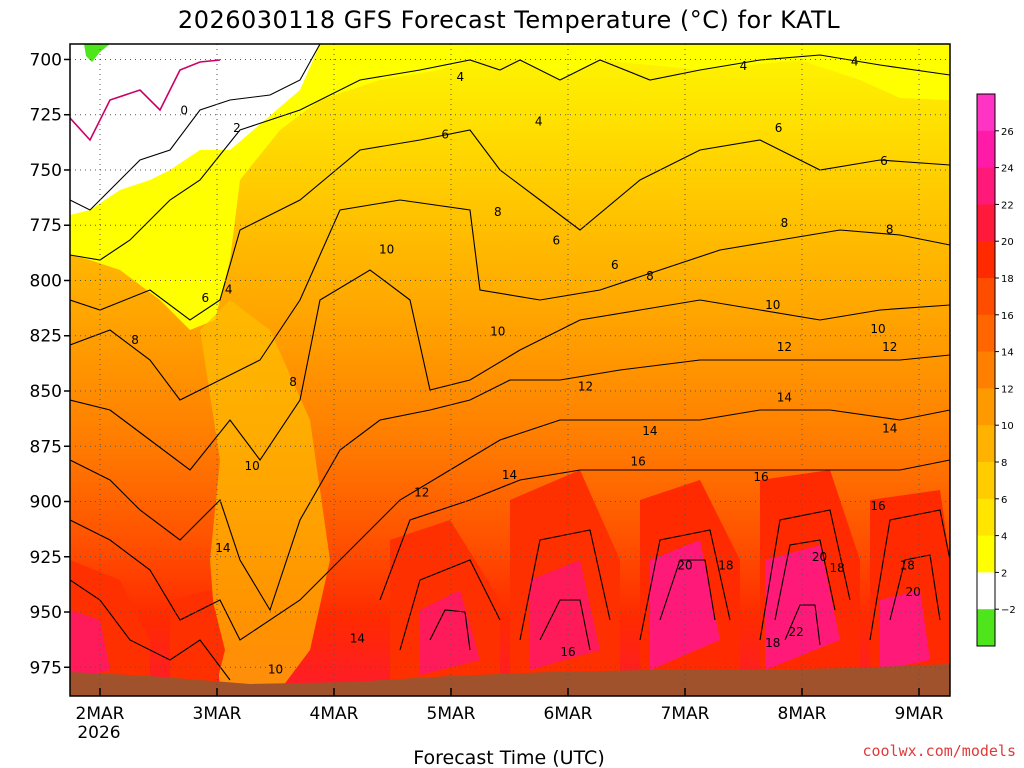  Describe the element at coordinates (97, 53) in the screenshot. I see `field-green-region` at that location.